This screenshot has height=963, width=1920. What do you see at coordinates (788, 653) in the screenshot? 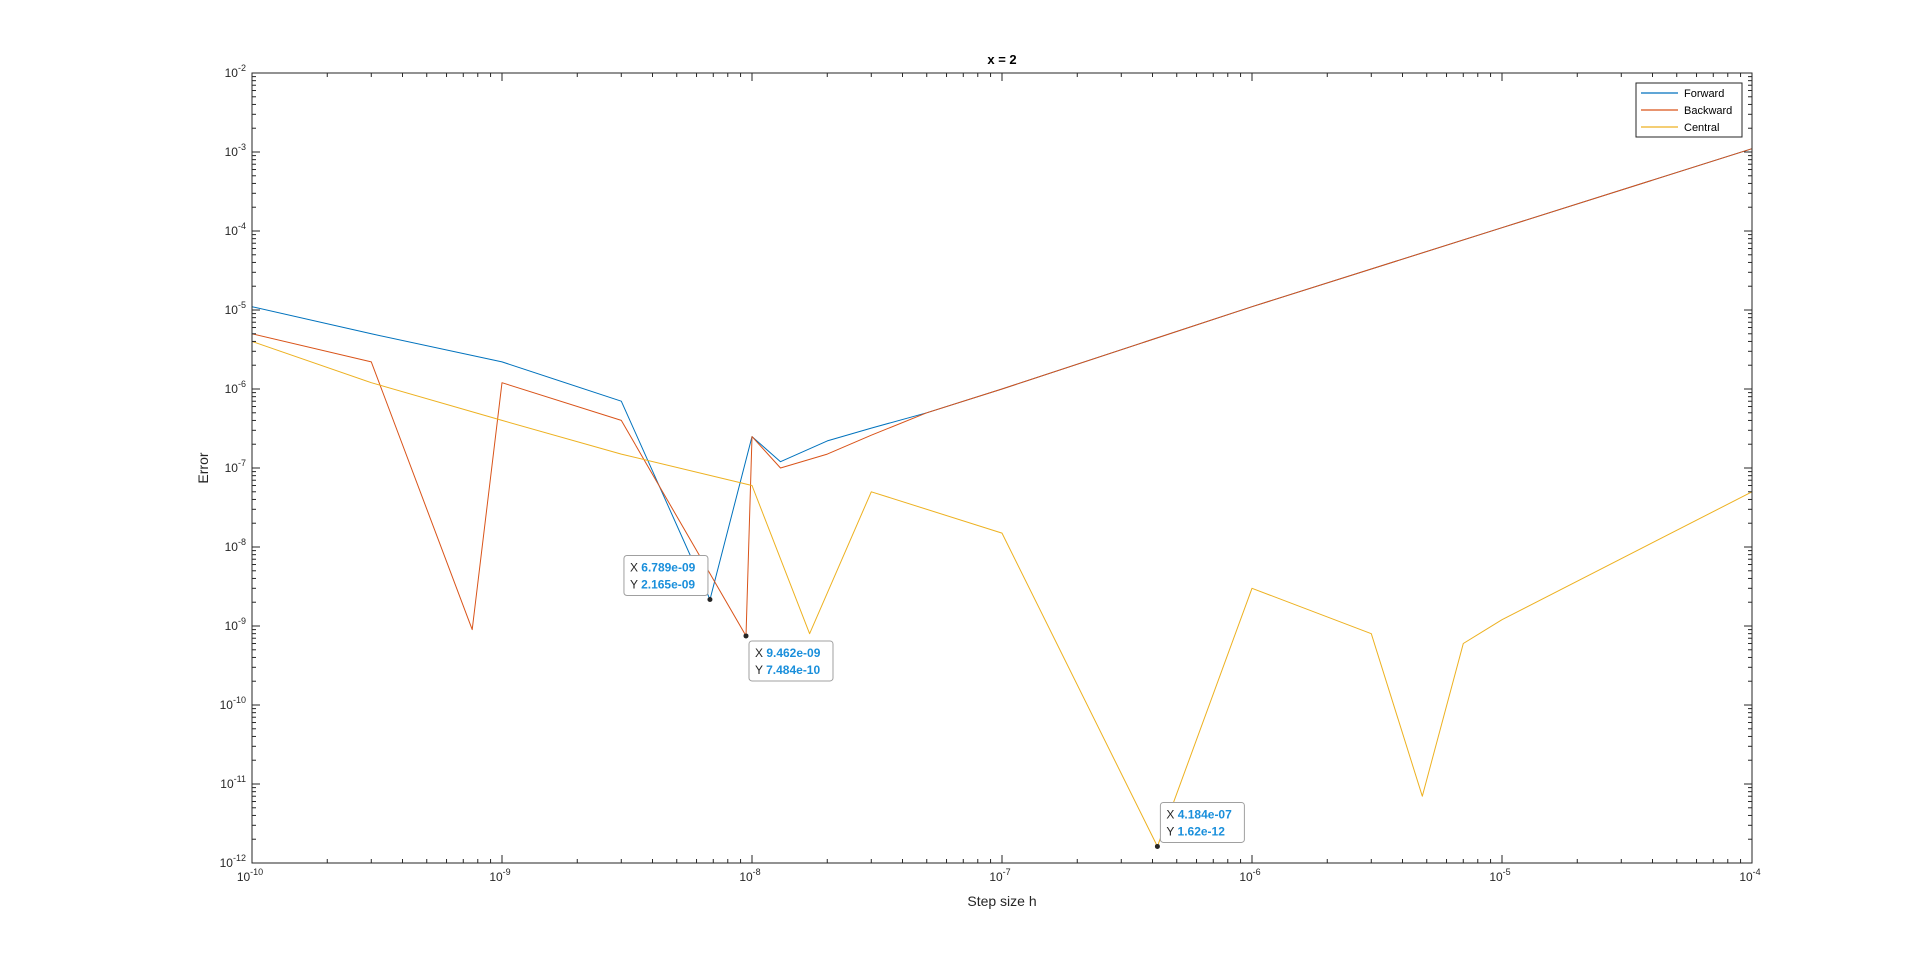
I see `datatip-x-row: X 9.462e-09` at bounding box center [788, 653].